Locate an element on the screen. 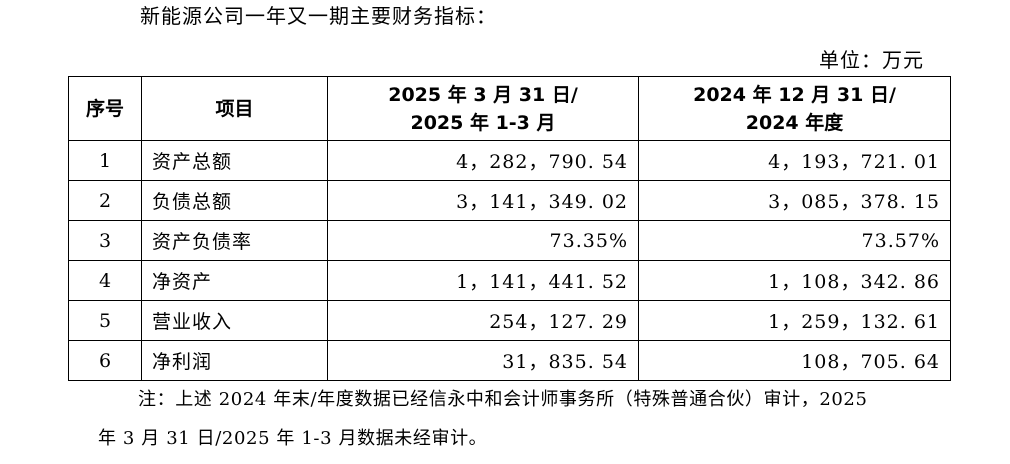  audit-note-line2: 年 3 月 31 日/2025 年 1-3 月数据未经审计。 is located at coordinates (293, 438).